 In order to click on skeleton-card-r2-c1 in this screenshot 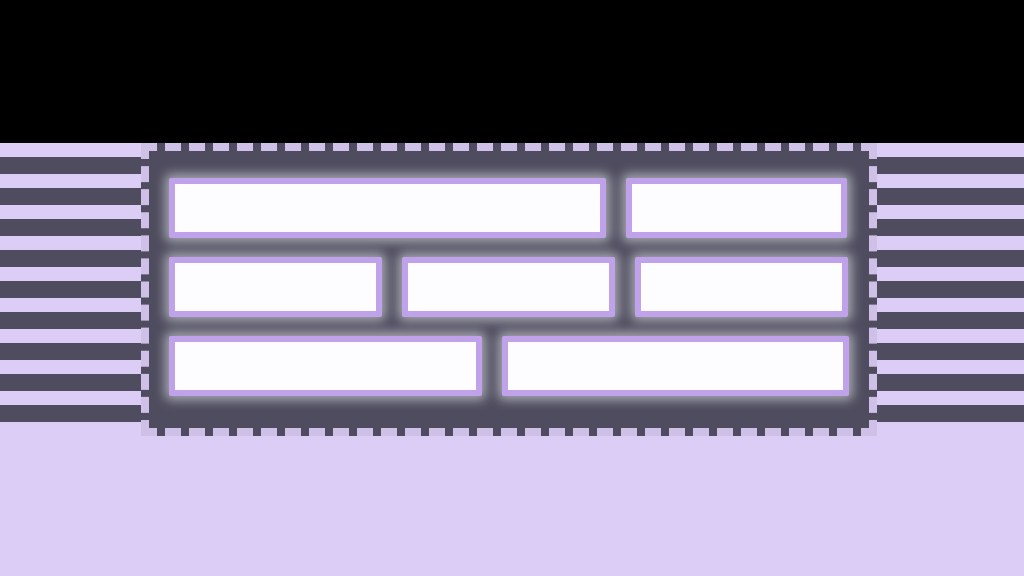, I will do `click(275, 287)`.